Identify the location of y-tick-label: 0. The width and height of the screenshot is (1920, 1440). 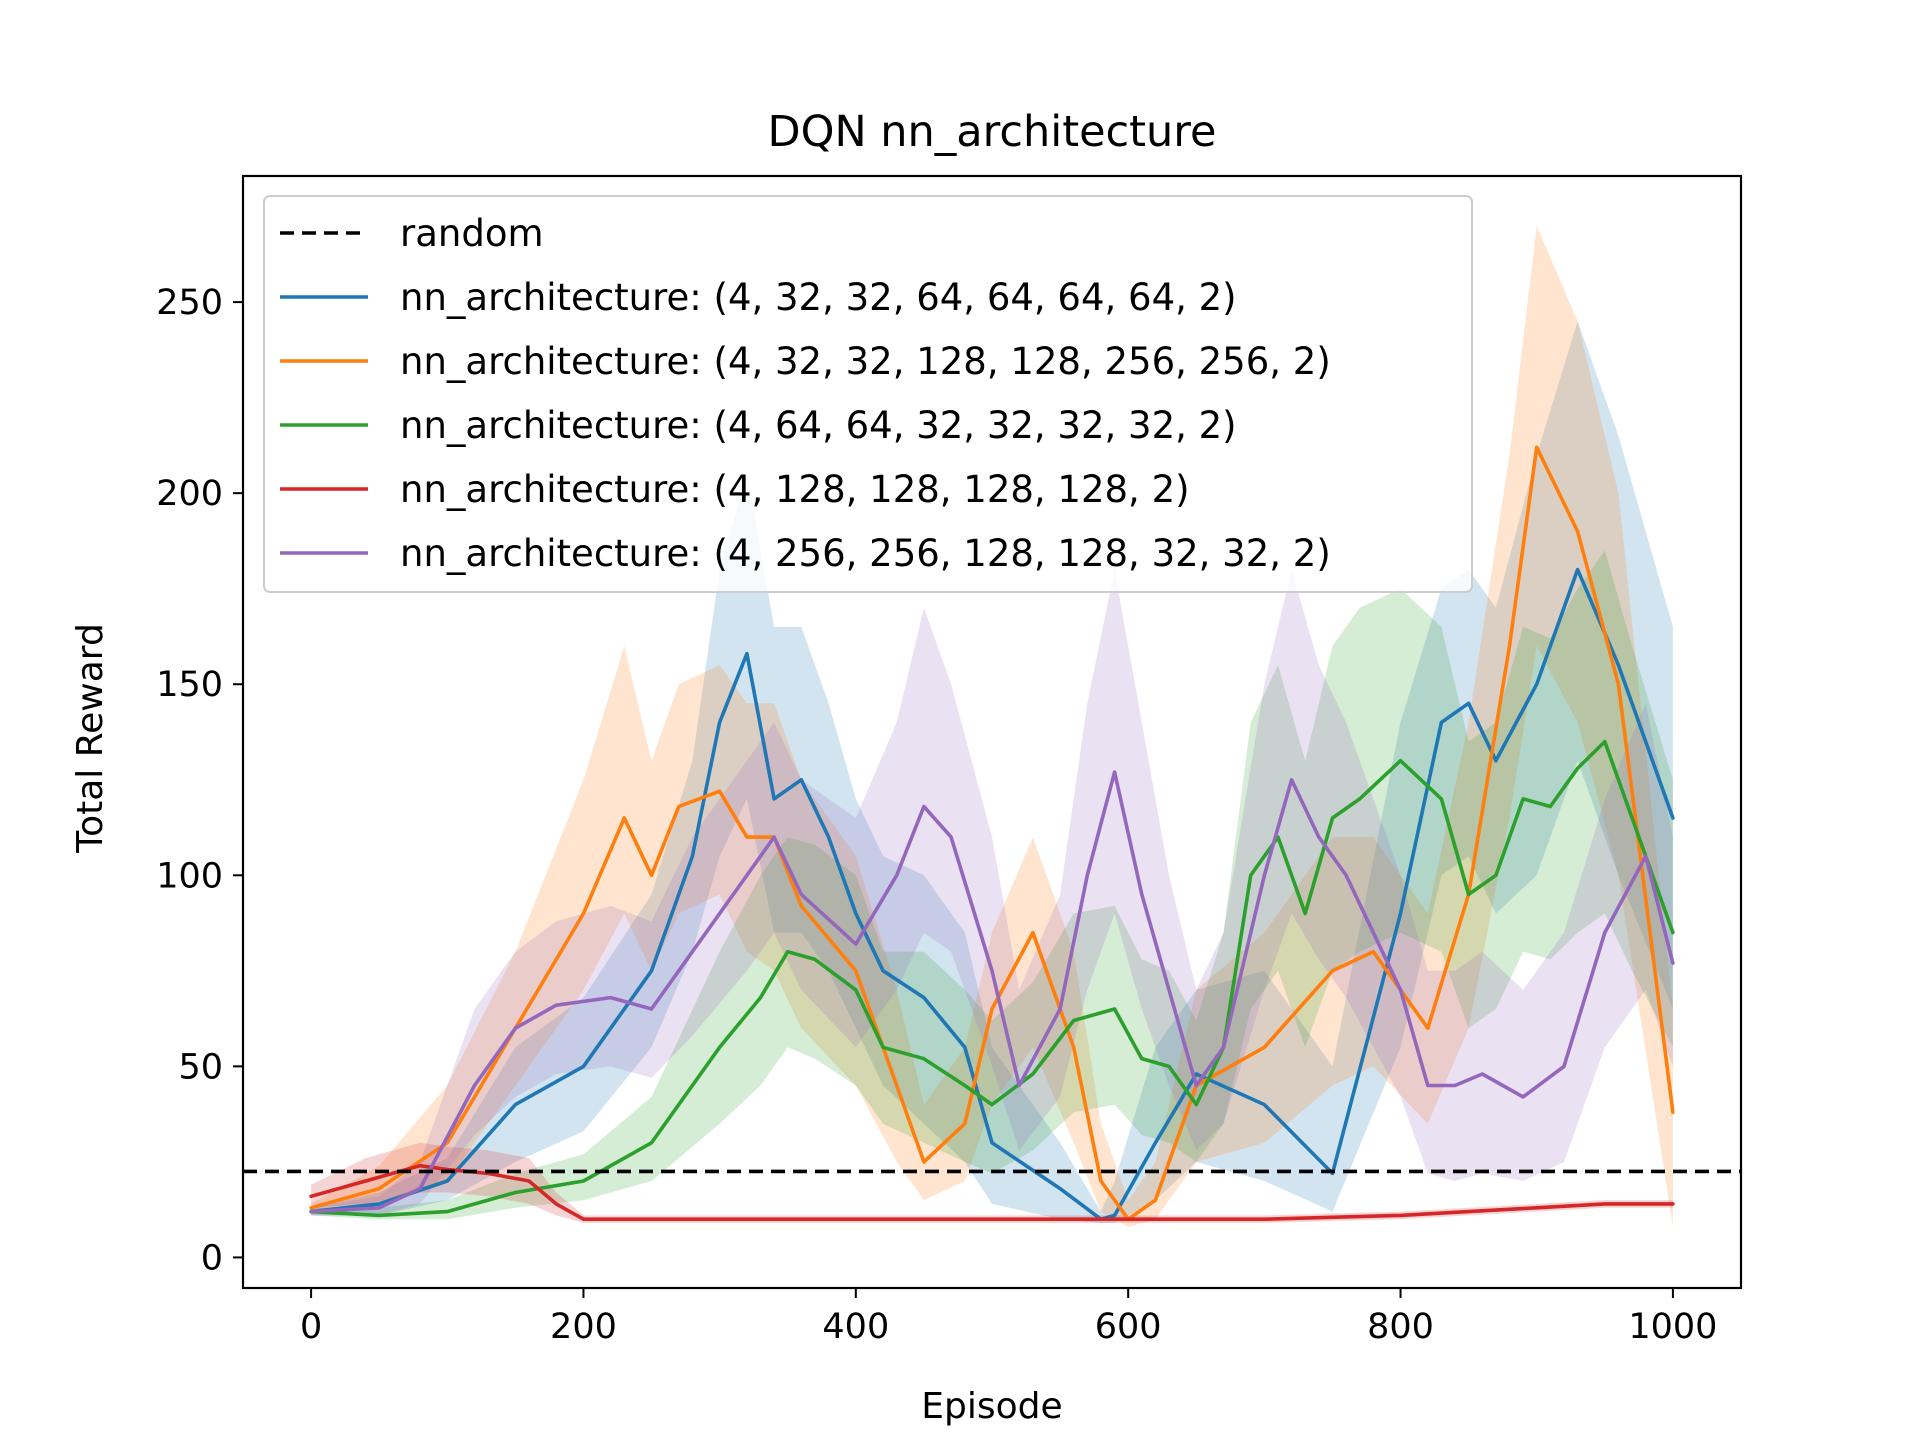
(212, 1258).